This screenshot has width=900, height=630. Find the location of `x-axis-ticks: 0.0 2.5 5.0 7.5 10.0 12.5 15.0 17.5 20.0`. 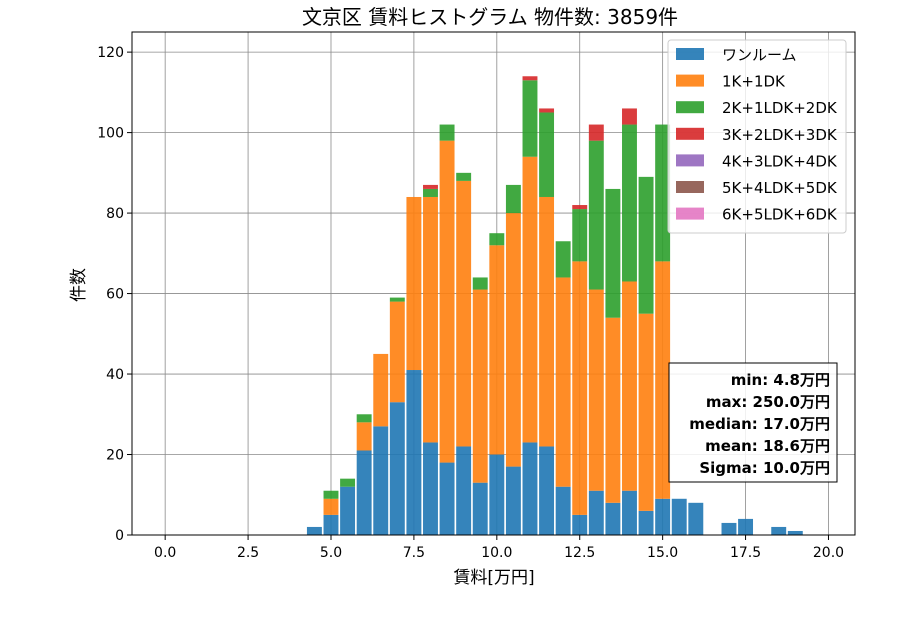

x-axis-ticks: 0.0 2.5 5.0 7.5 10.0 12.5 15.0 17.5 20.0 is located at coordinates (499, 548).